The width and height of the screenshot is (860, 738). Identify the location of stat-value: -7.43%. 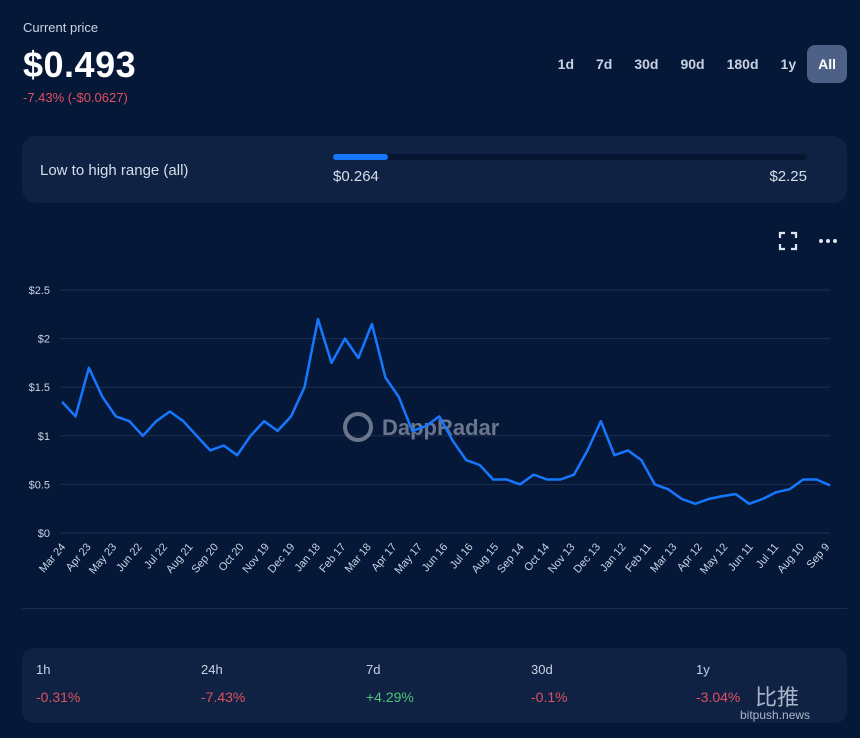
(223, 697).